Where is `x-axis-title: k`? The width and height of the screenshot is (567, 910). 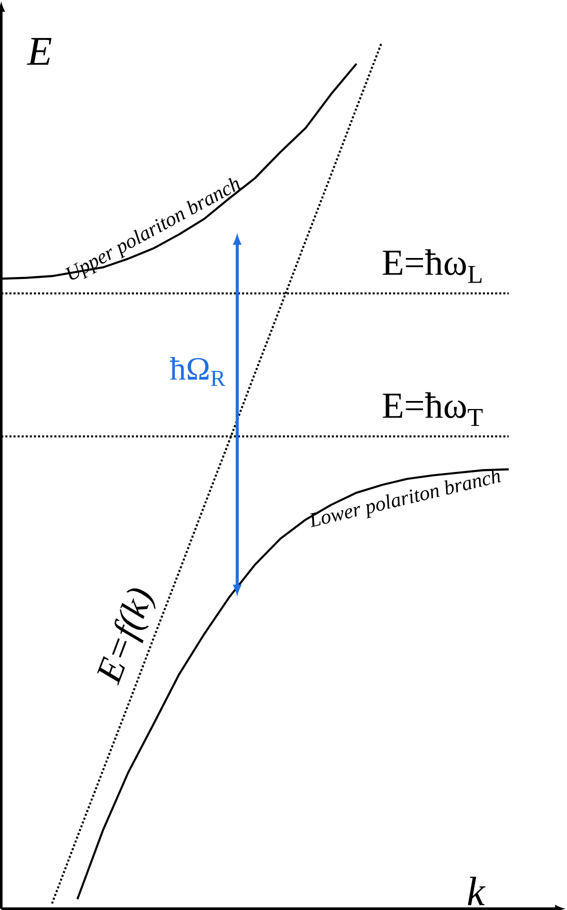 x-axis-title: k is located at coordinates (477, 891).